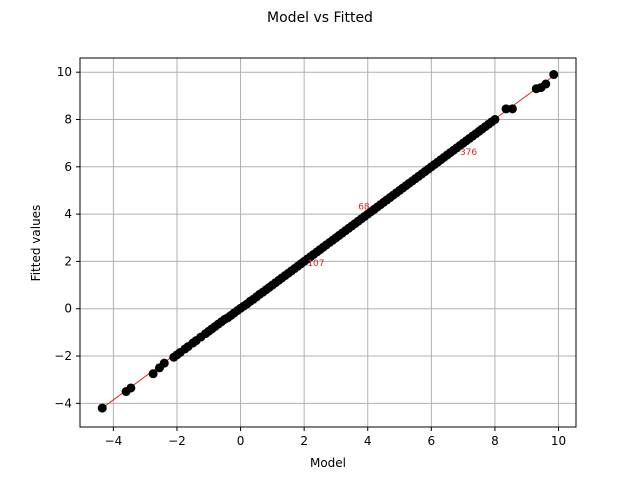 The image size is (640, 480). Describe the element at coordinates (315, 264) in the screenshot. I see `point-annotation: 107` at that location.